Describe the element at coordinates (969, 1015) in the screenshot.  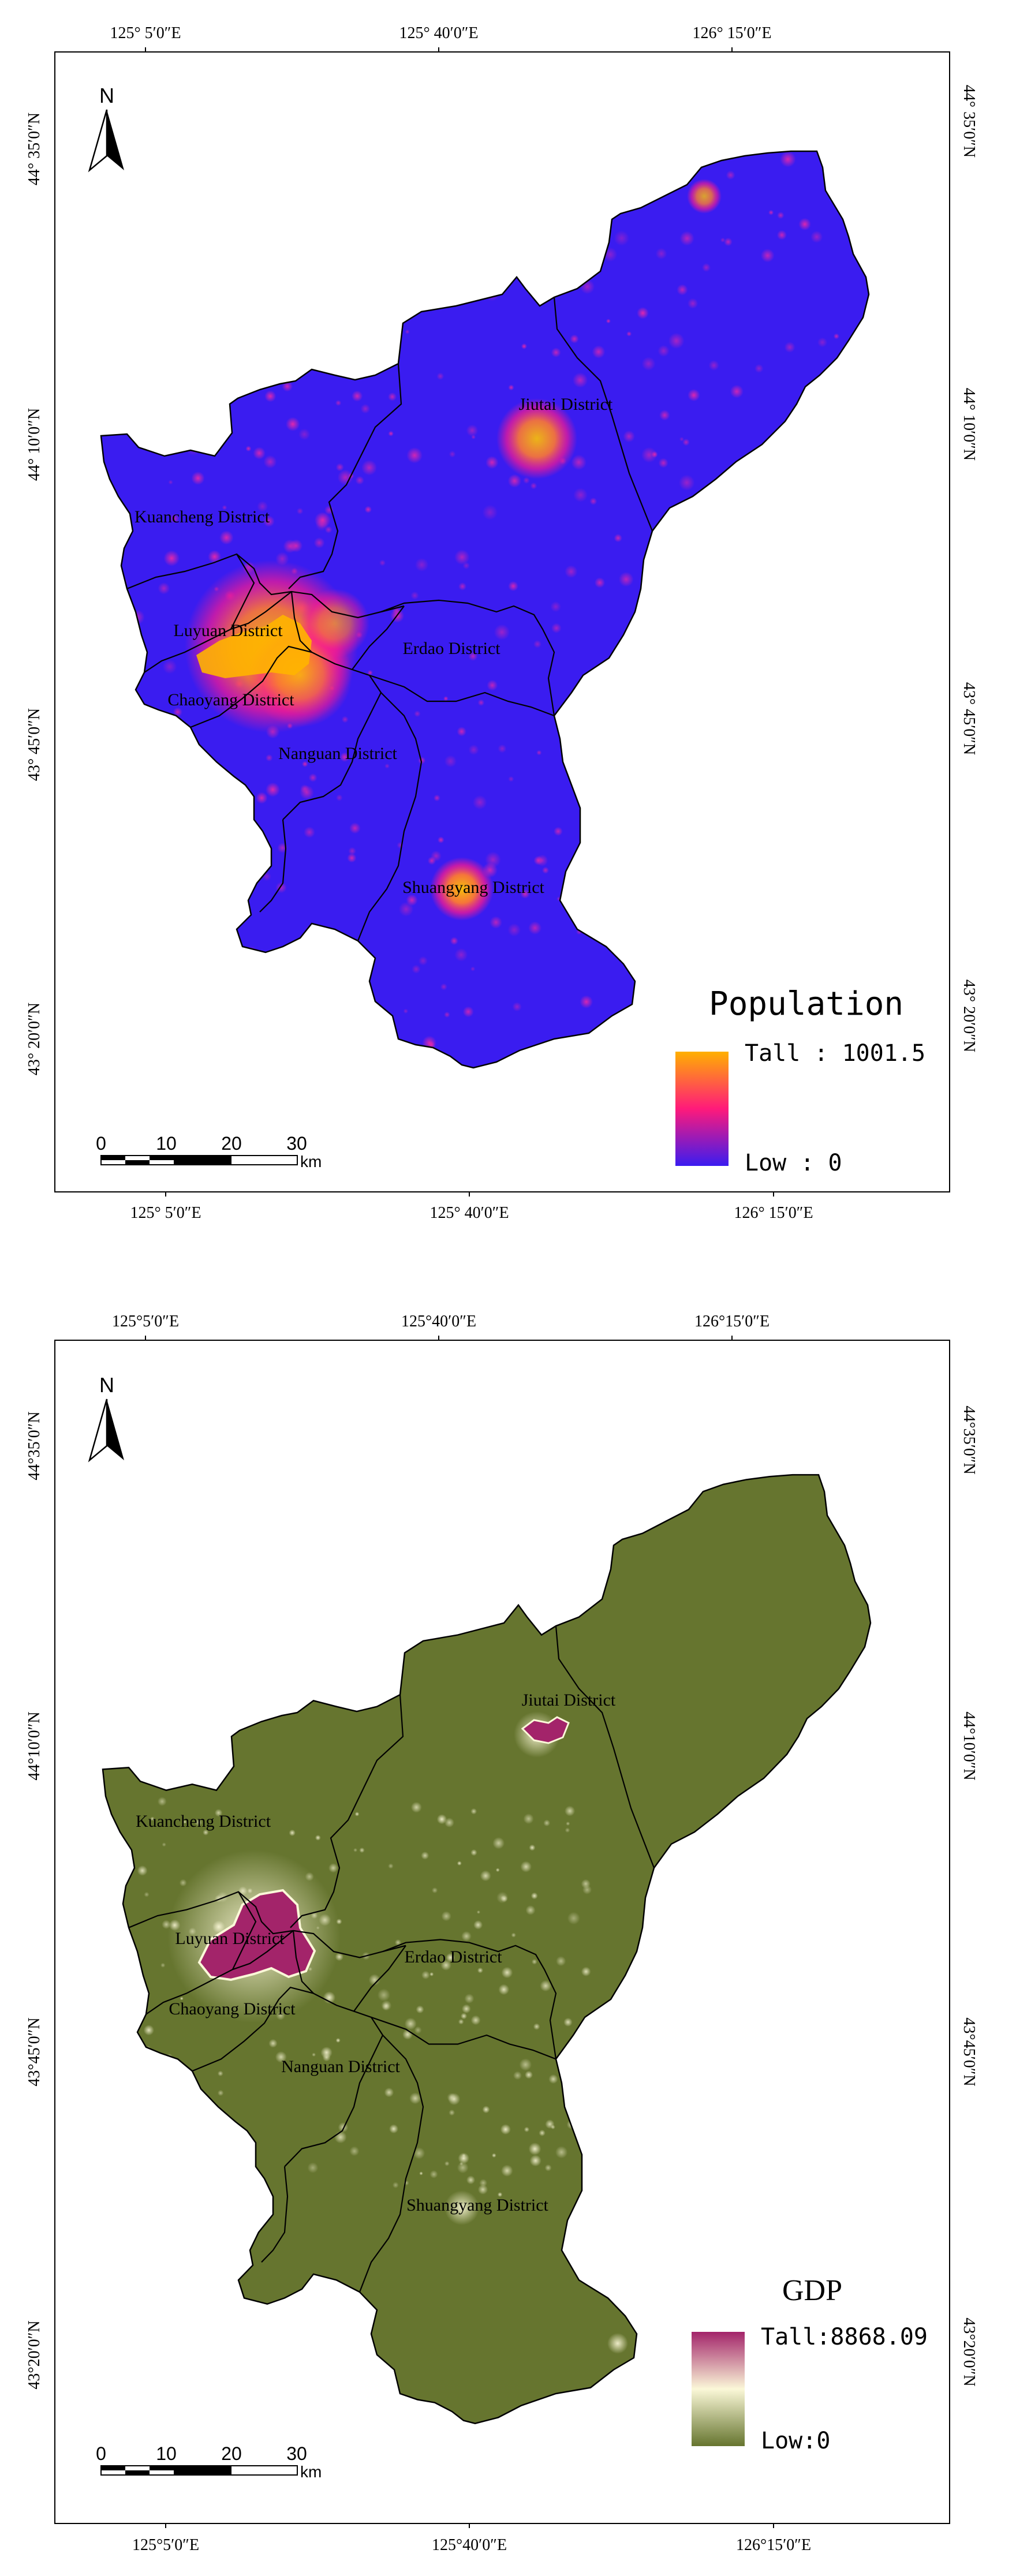
I see `right-tick-4: 43° 20′0″N` at that location.